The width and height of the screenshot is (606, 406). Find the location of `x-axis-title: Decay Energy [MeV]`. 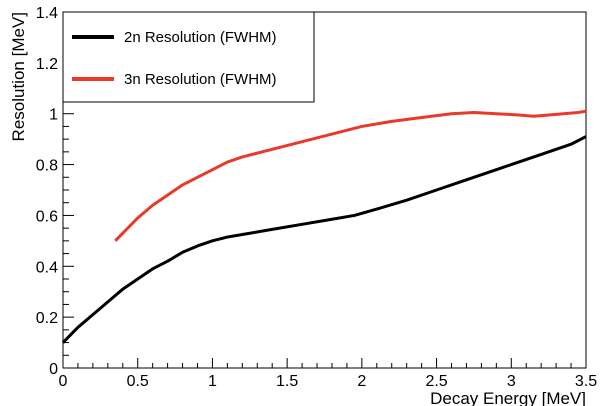

x-axis-title: Decay Energy [MeV] is located at coordinates (508, 397).